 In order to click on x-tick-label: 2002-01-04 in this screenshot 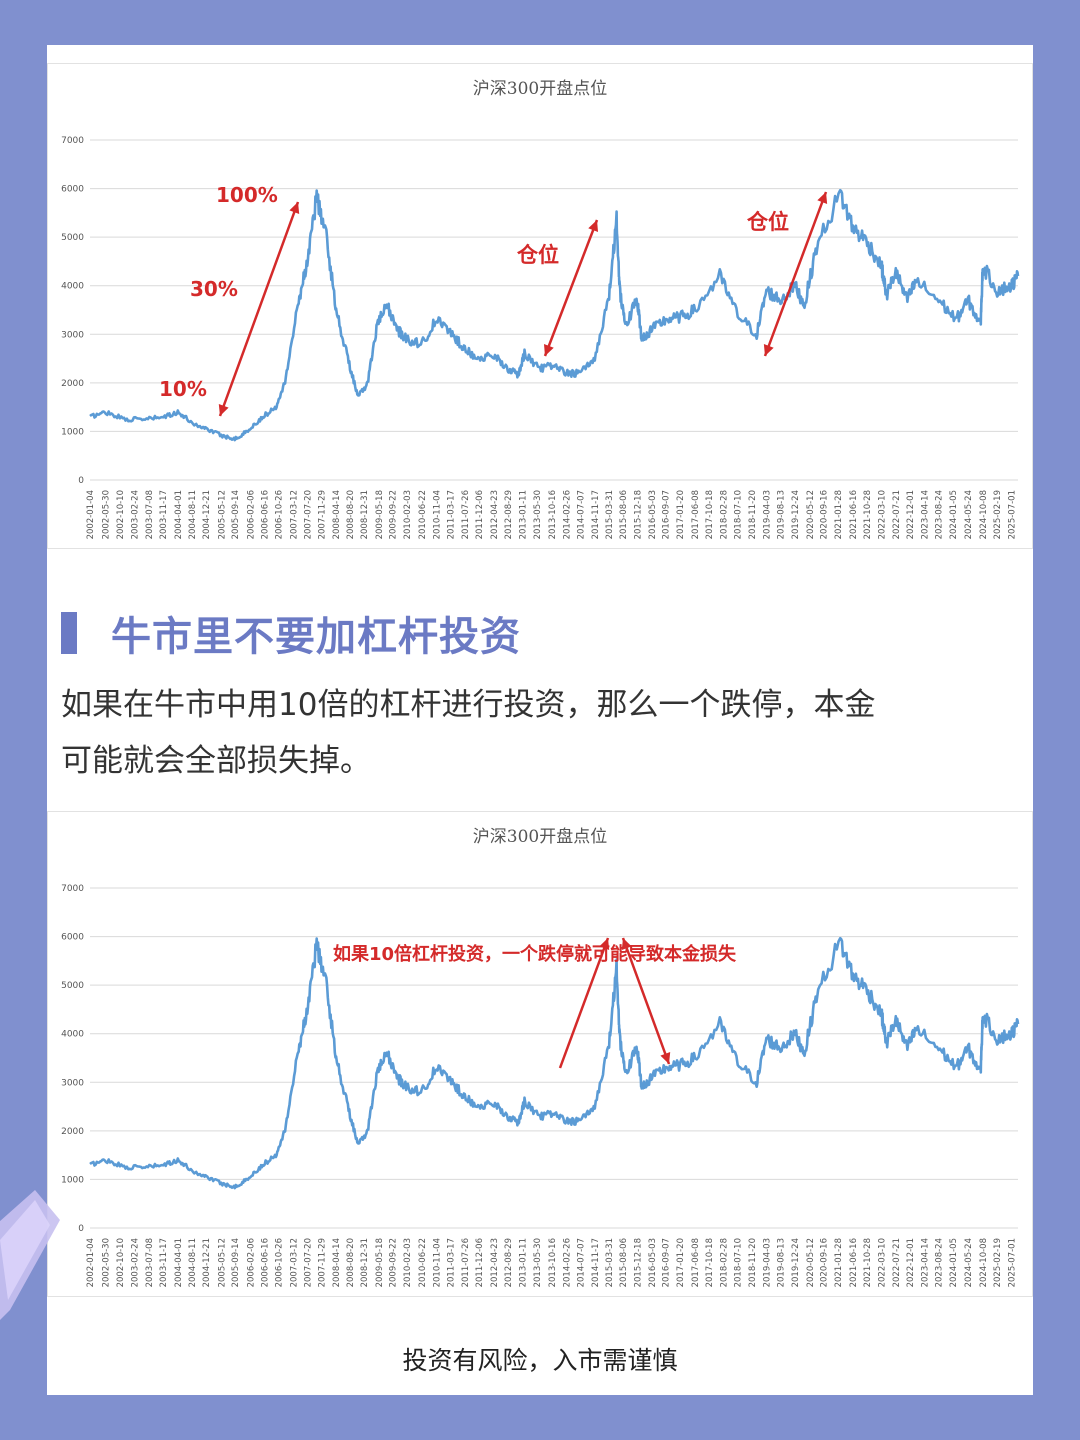, I will do `click(91, 514)`.